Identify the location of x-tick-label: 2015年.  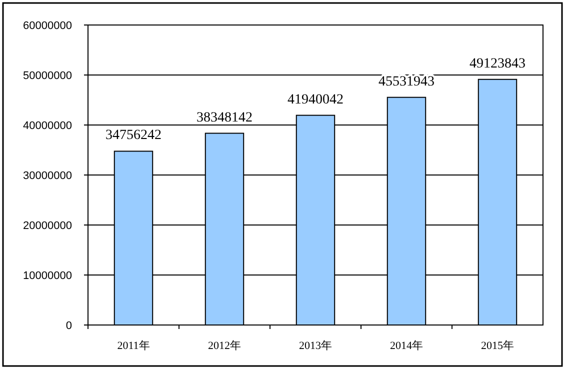
(497, 346).